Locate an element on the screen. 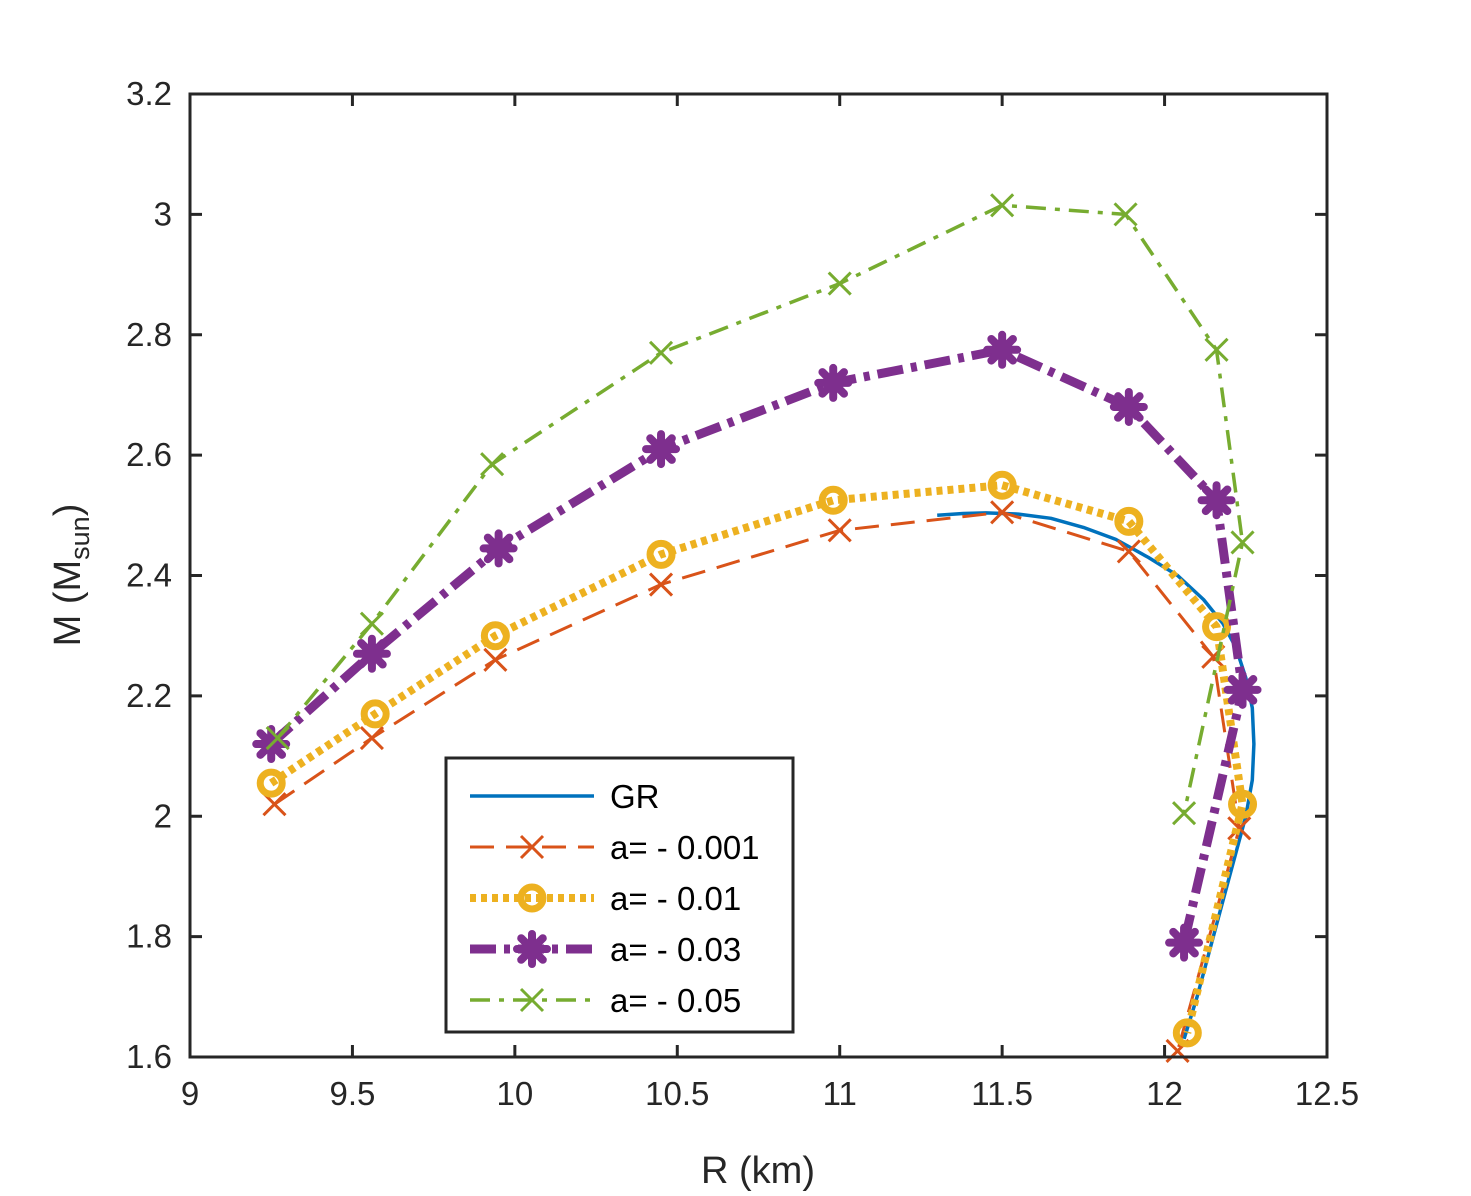  y-axis-label: M (Msun) is located at coordinates (71, 575).